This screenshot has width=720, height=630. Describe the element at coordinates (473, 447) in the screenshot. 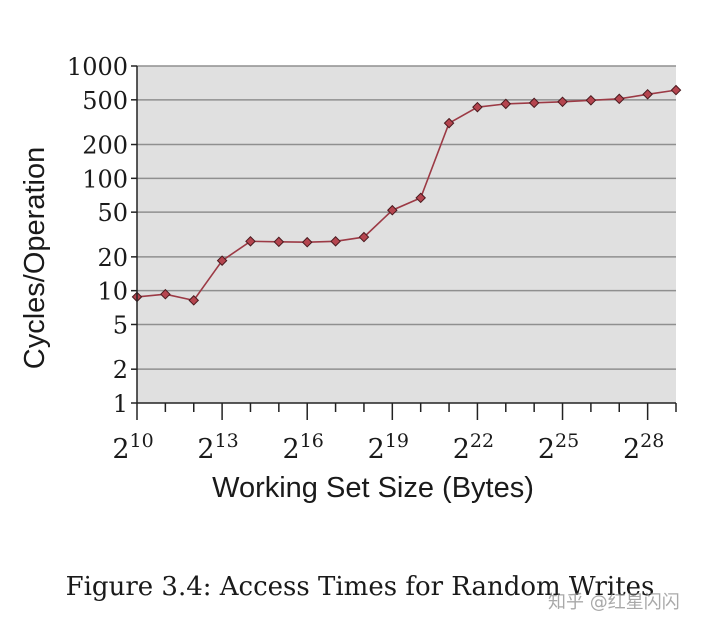

I see `x-tick-label: 222` at that location.